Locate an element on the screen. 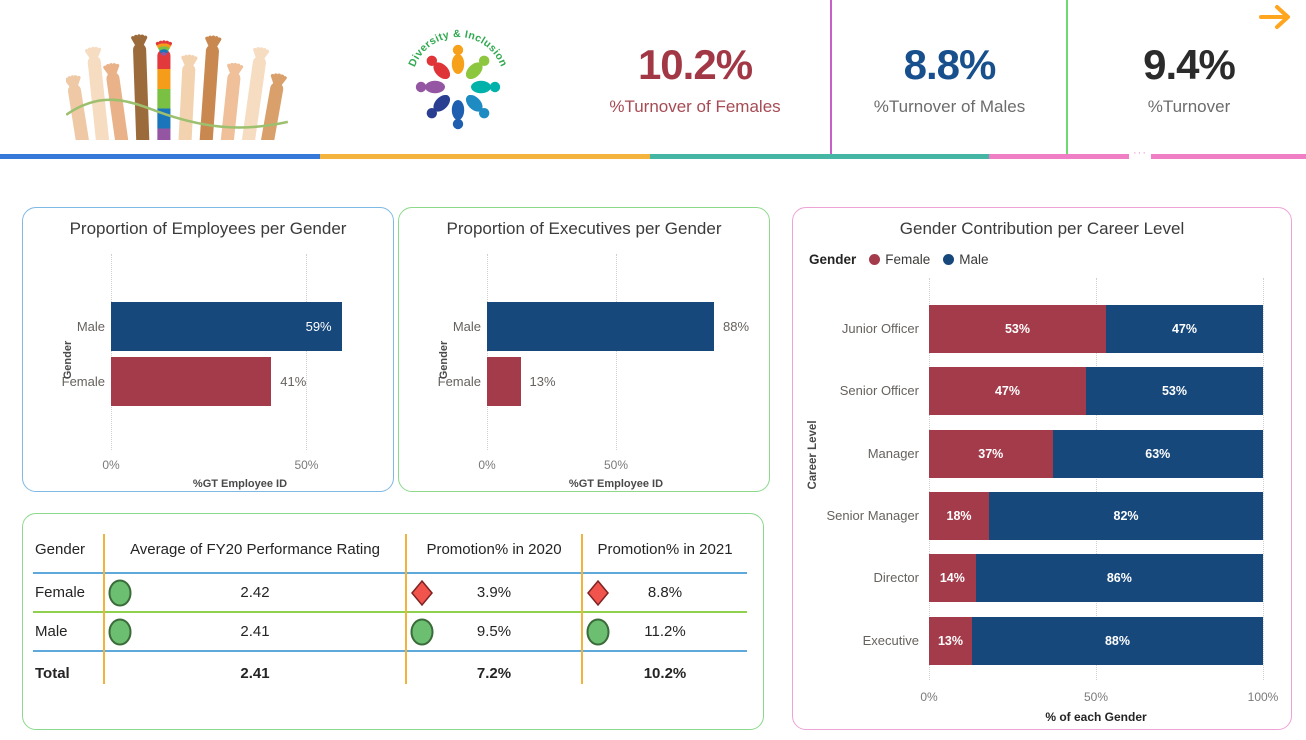 The image size is (1306, 740). chart-legend: Gender Female Male is located at coordinates (899, 259).